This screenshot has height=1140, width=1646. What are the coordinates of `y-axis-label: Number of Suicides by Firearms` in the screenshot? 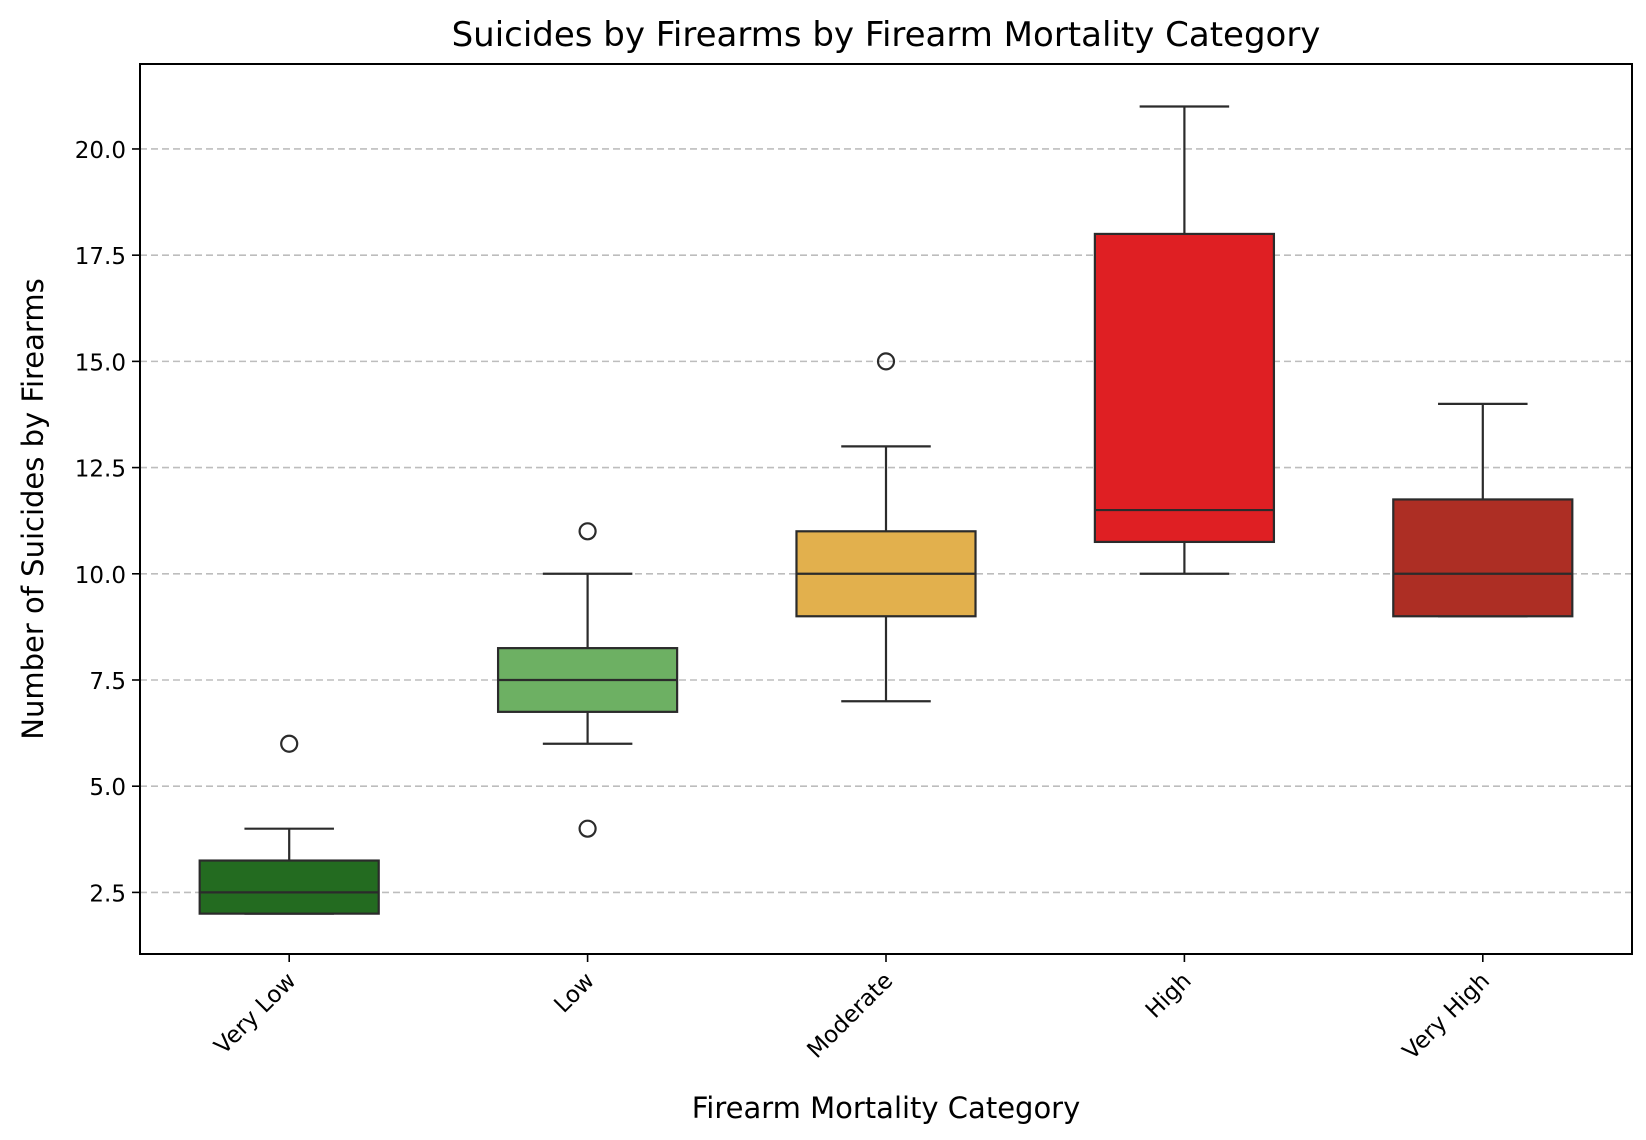 It's located at (33, 508).